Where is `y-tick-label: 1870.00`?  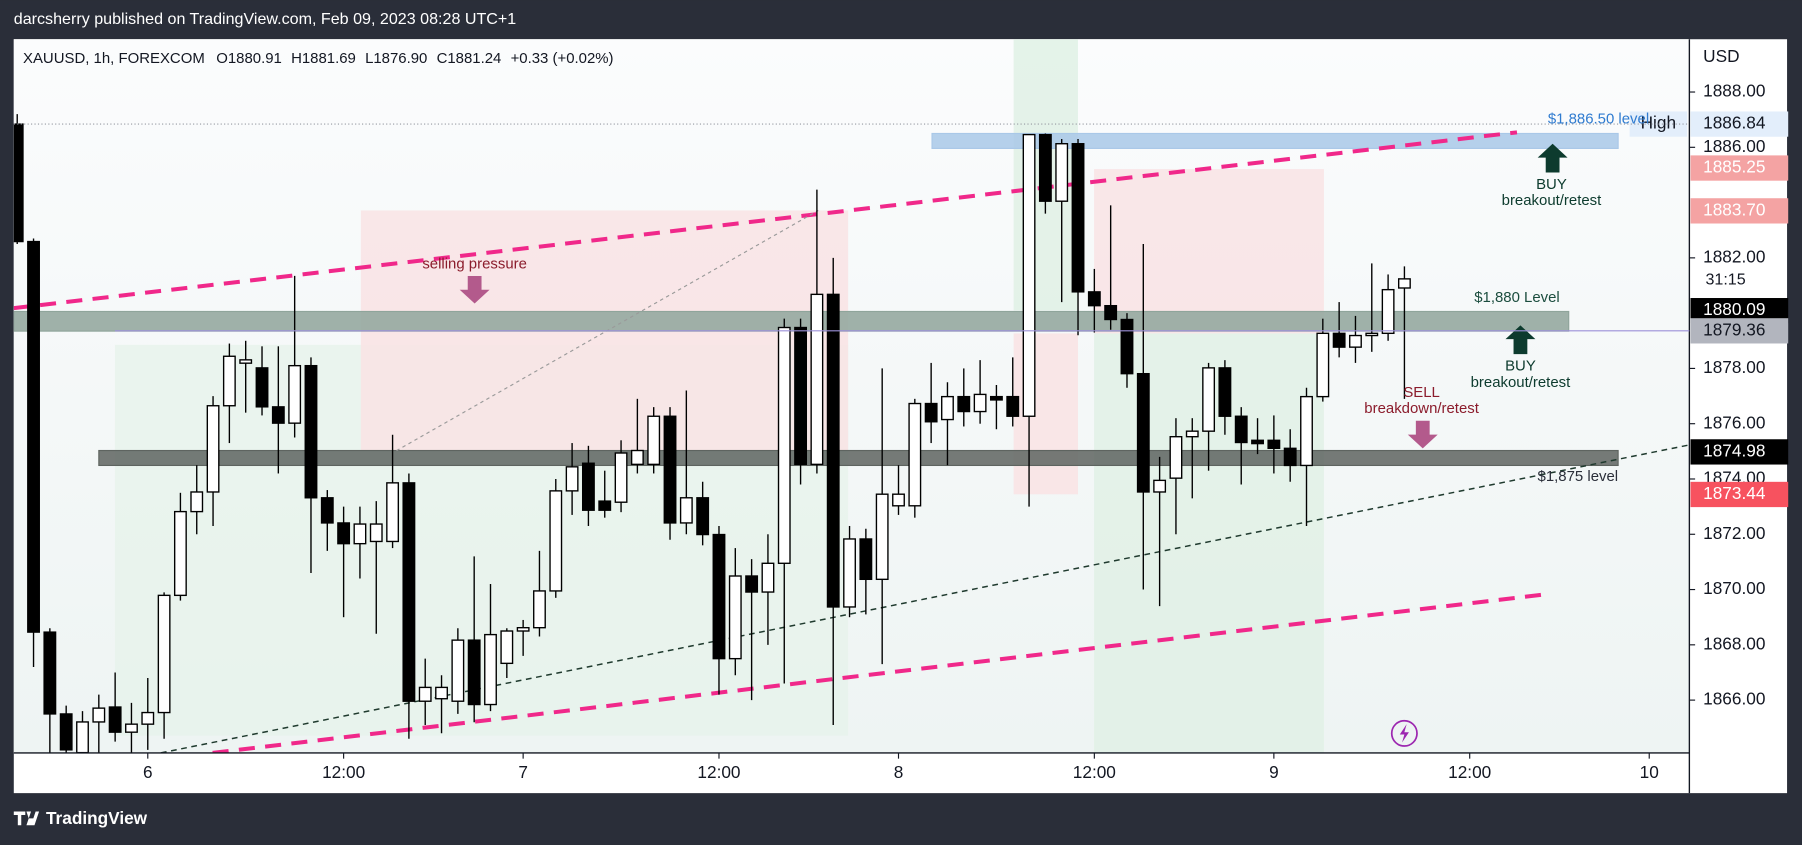 y-tick-label: 1870.00 is located at coordinates (1734, 588).